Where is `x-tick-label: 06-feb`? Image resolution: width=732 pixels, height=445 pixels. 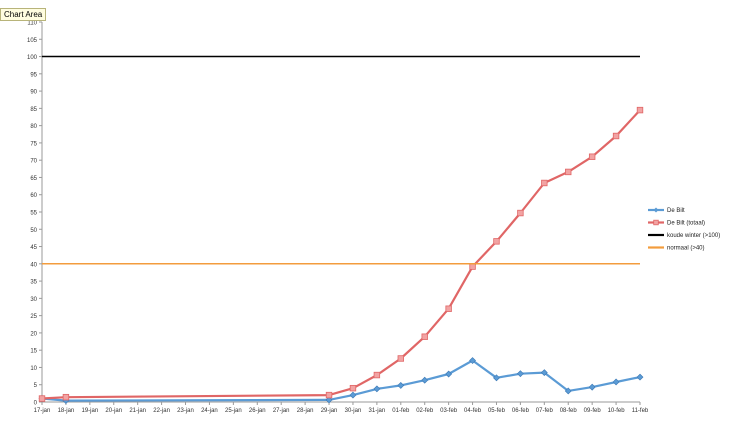 x-tick-label: 06-feb is located at coordinates (521, 411).